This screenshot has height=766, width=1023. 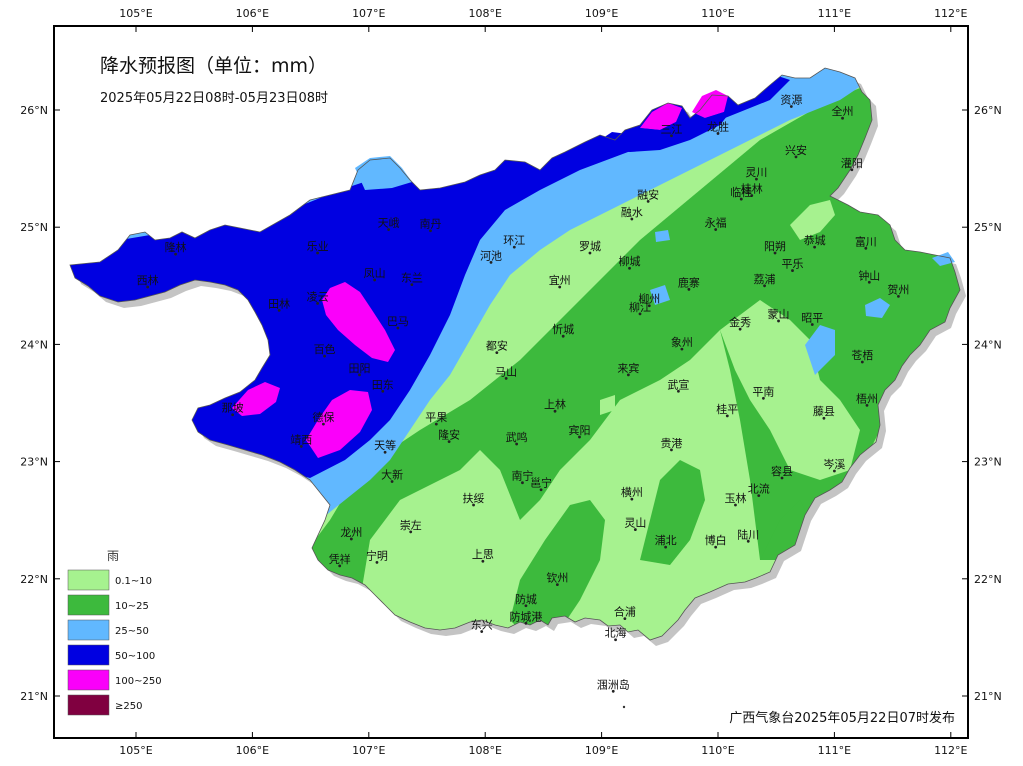 I want to click on city-marker: 柳城, so click(x=630, y=262).